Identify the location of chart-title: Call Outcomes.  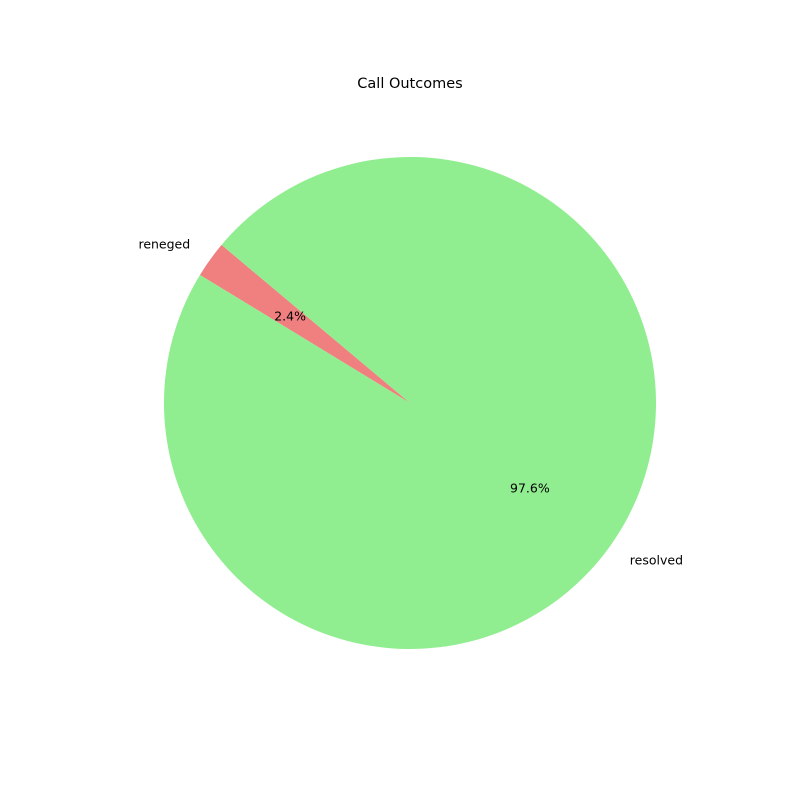
(409, 84).